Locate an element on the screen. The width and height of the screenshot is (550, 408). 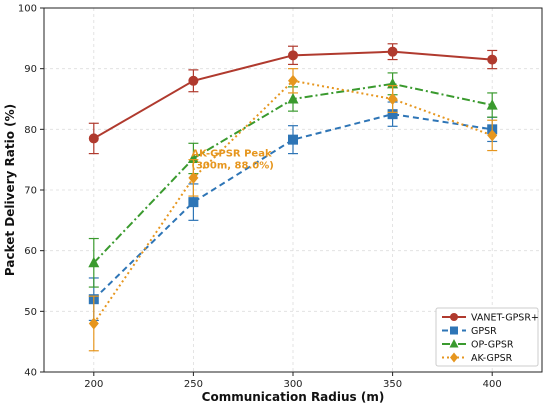
x-tick-label: 400 is located at coordinates (492, 384).